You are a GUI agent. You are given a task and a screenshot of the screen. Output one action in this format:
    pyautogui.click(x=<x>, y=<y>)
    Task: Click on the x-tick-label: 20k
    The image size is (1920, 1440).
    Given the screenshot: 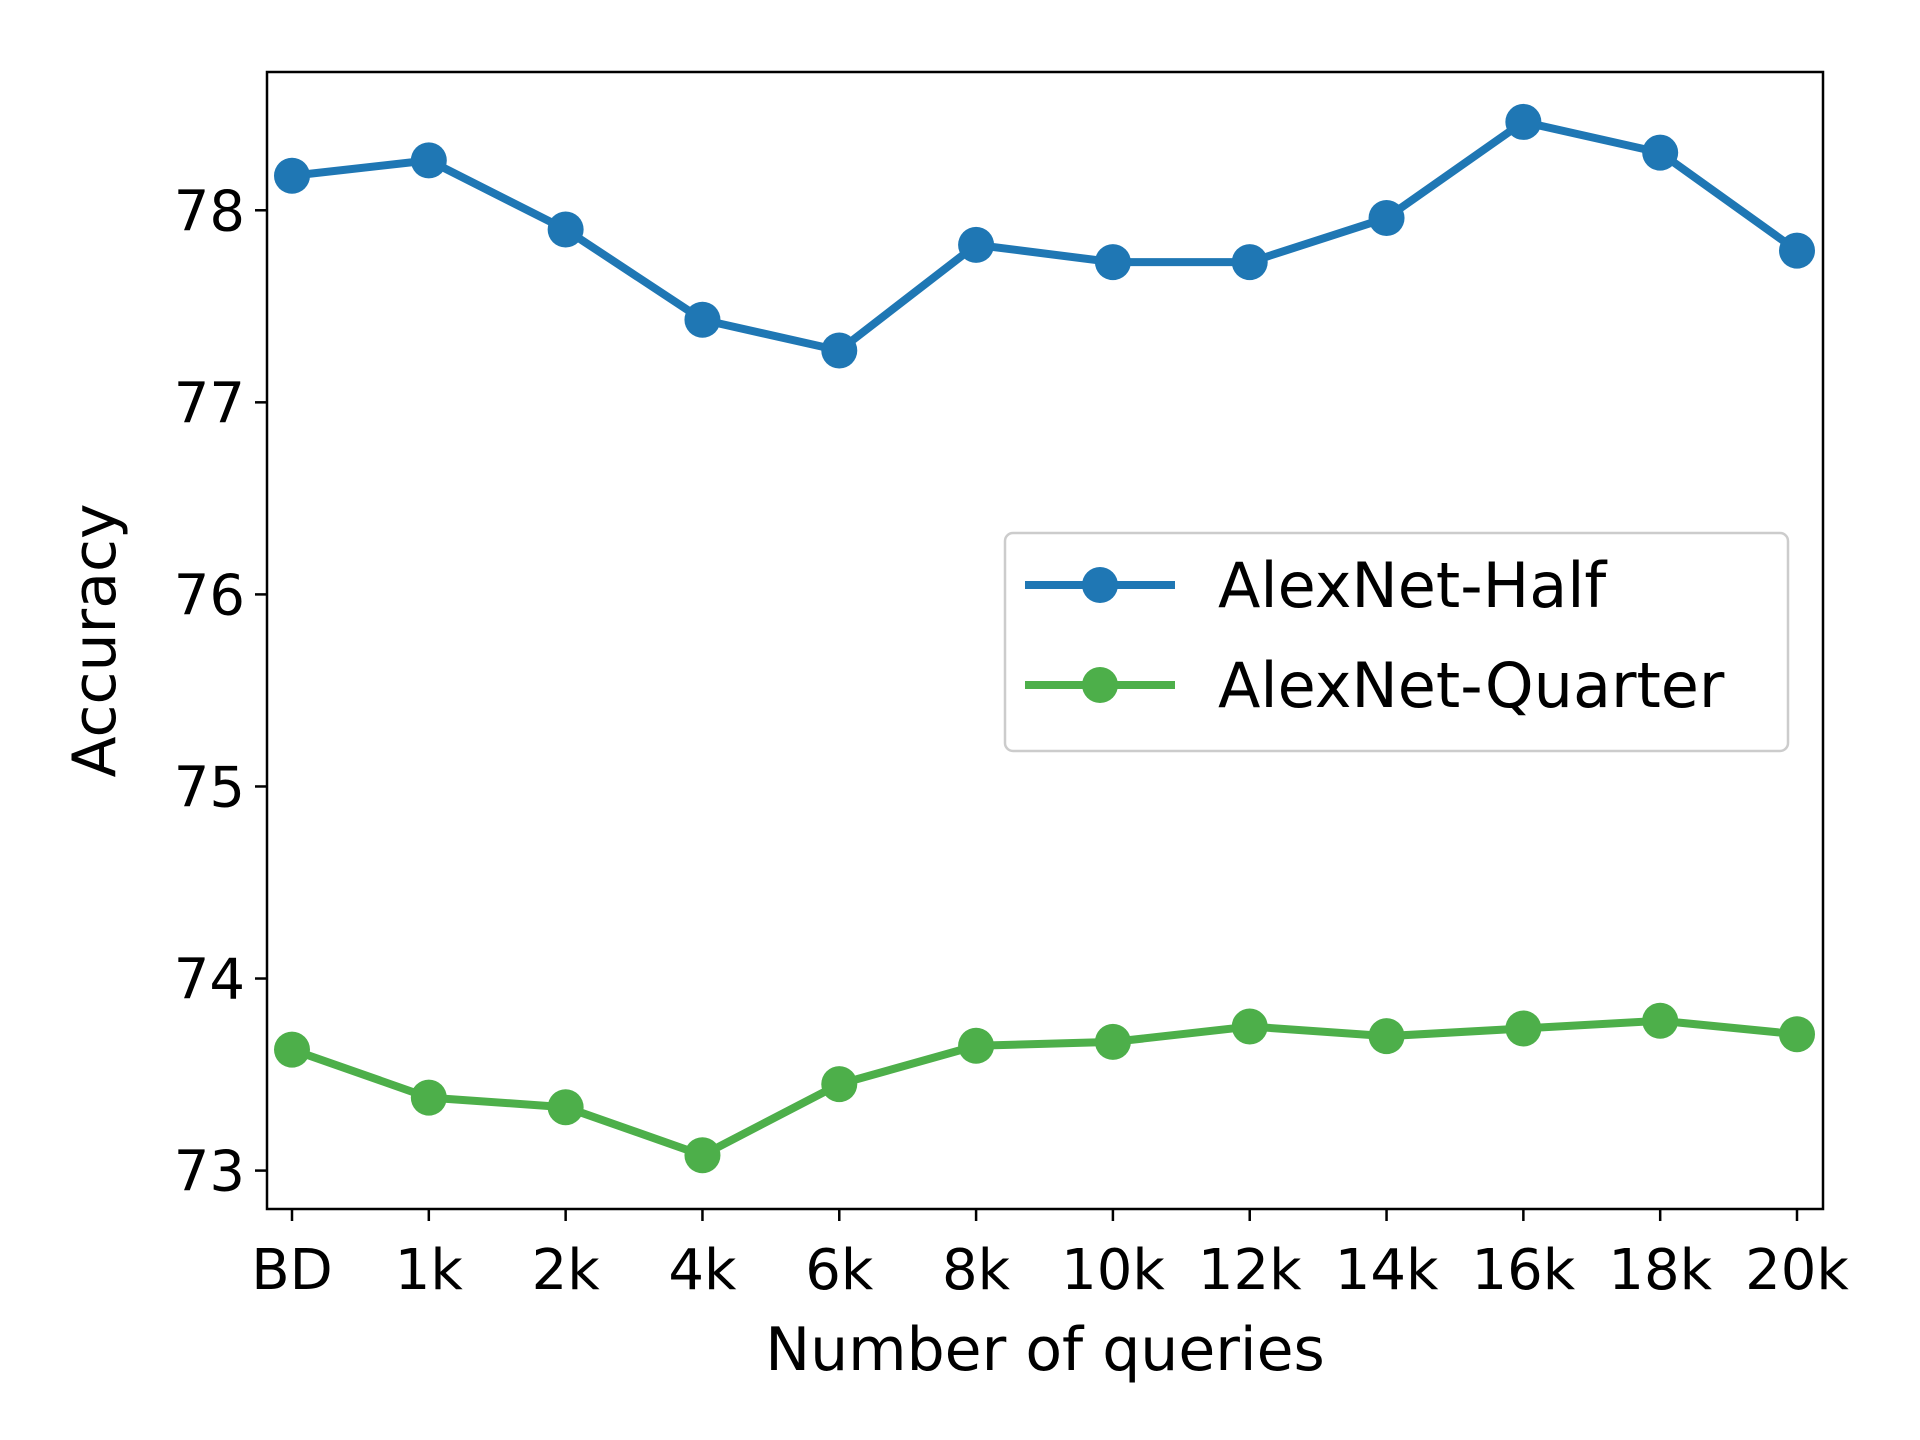 What is the action you would take?
    pyautogui.click(x=1797, y=1270)
    